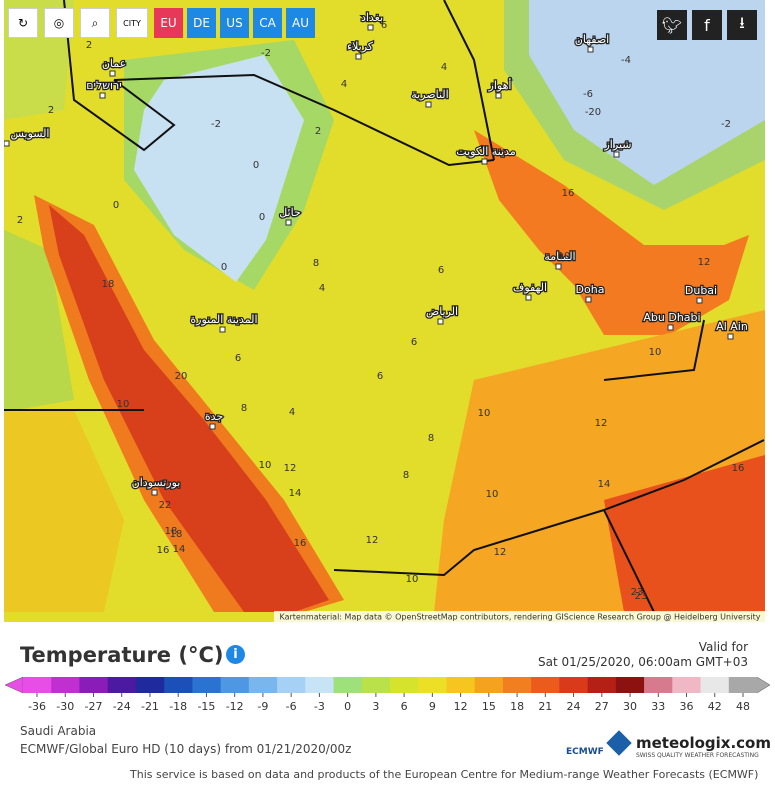 Image resolution: width=775 pixels, height=793 pixels. Describe the element at coordinates (732, 326) in the screenshot. I see `city-label: Al Ain` at that location.